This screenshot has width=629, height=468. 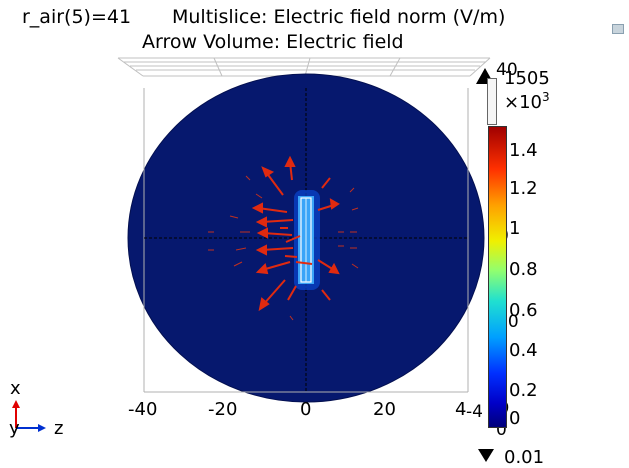 I want to click on min-marker-icon, so click(x=486, y=455).